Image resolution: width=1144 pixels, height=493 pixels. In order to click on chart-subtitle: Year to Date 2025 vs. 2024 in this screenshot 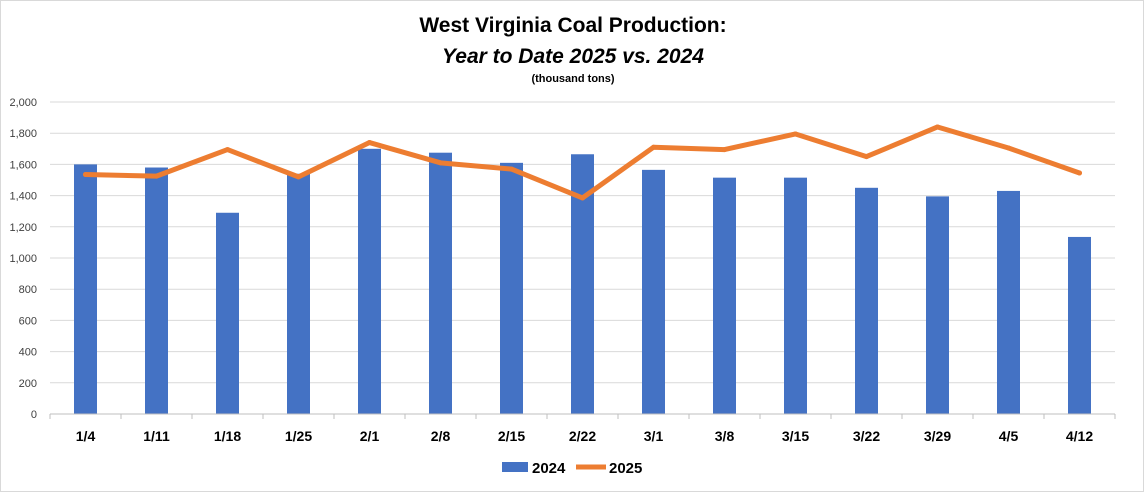, I will do `click(573, 56)`.